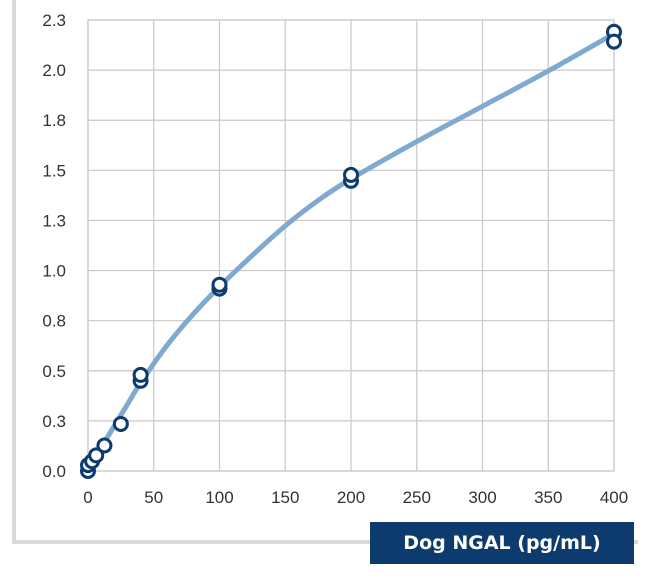  What do you see at coordinates (614, 497) in the screenshot?
I see `x-tick-label: 400` at bounding box center [614, 497].